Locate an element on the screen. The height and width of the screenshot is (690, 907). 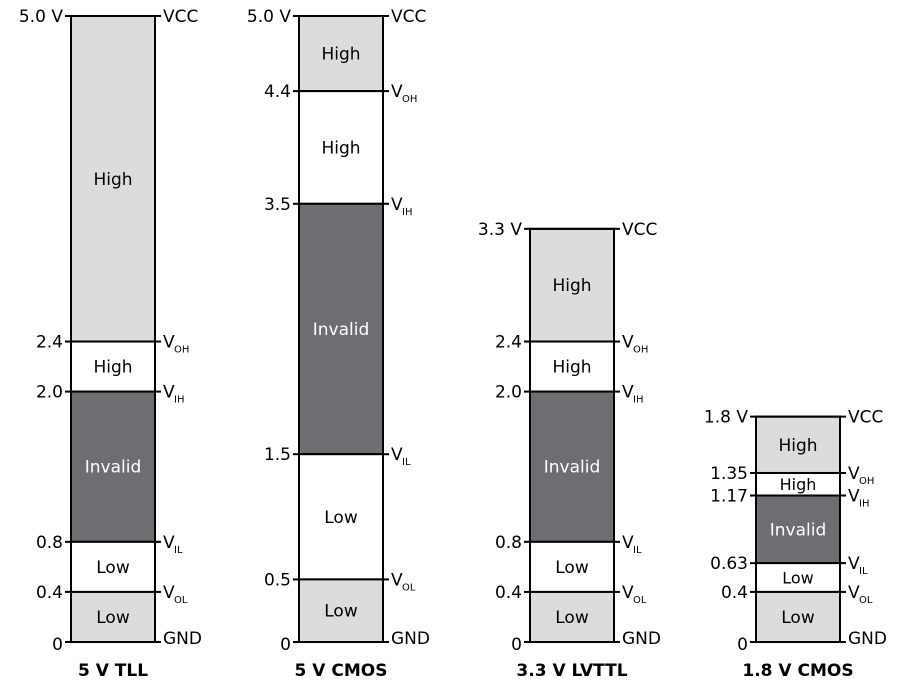
threshold-voltage-label: 1.35 is located at coordinates (729, 474).